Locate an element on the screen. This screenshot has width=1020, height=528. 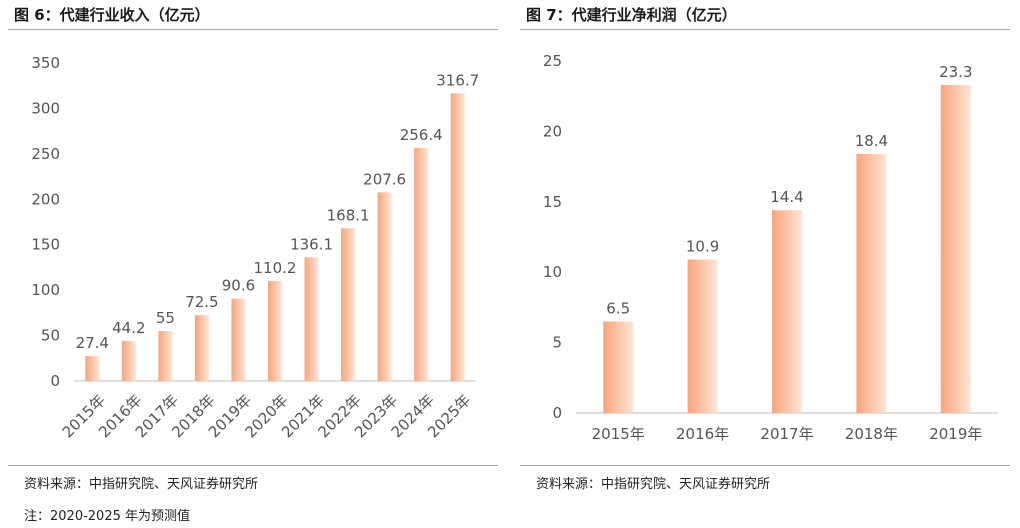
data-label: 90.6 is located at coordinates (238, 286).